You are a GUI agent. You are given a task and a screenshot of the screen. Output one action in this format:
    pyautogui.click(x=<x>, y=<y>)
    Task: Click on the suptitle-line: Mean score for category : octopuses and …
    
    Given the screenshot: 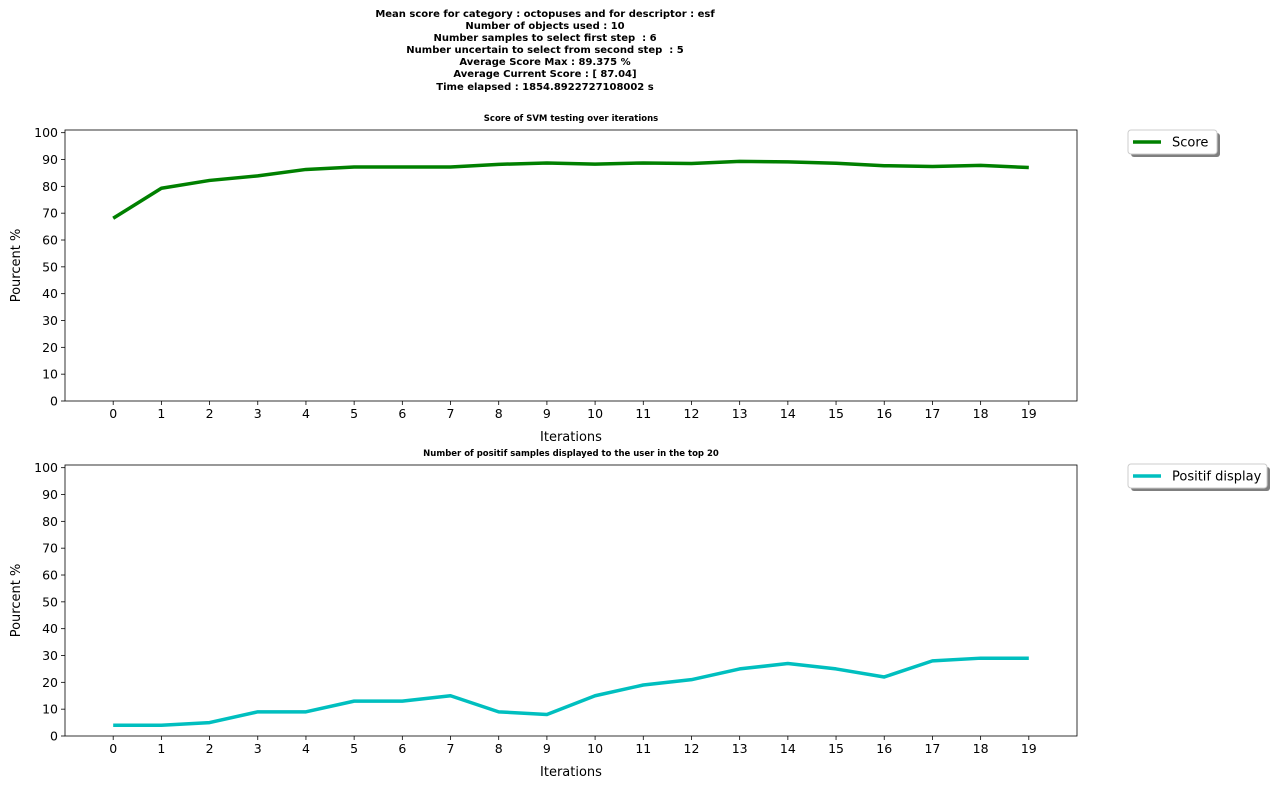 What is the action you would take?
    pyautogui.click(x=545, y=14)
    